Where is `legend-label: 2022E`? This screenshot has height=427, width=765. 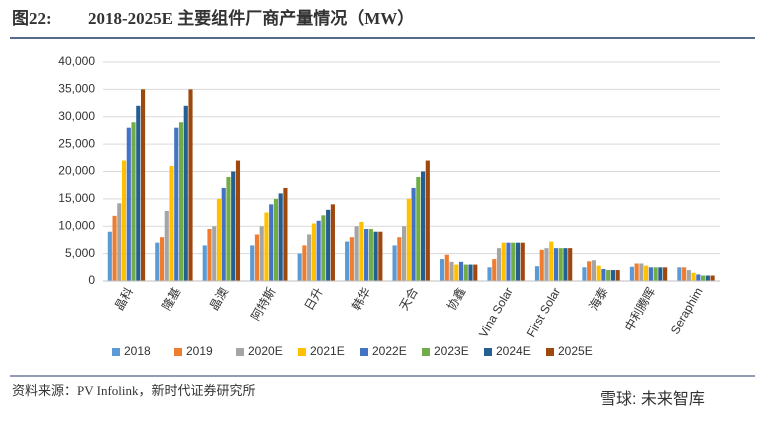 legend-label: 2022E is located at coordinates (389, 351).